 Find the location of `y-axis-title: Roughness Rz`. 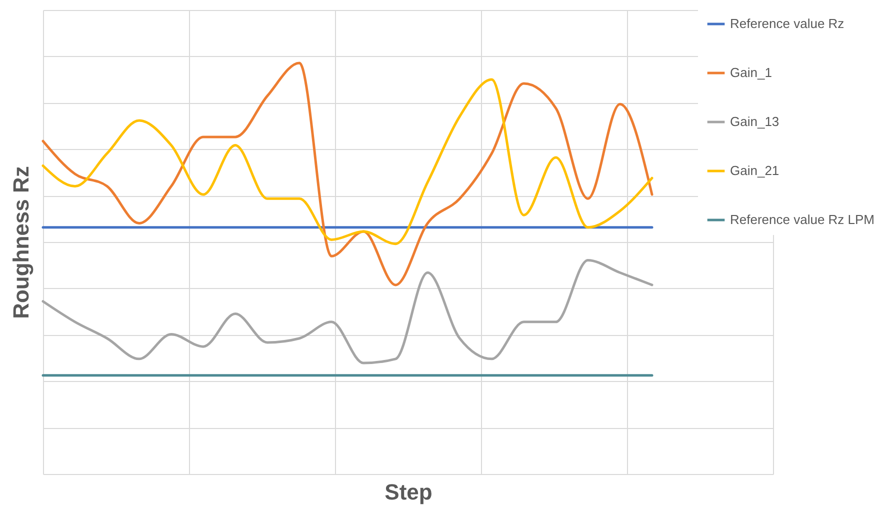

y-axis-title: Roughness Rz is located at coordinates (21, 242).